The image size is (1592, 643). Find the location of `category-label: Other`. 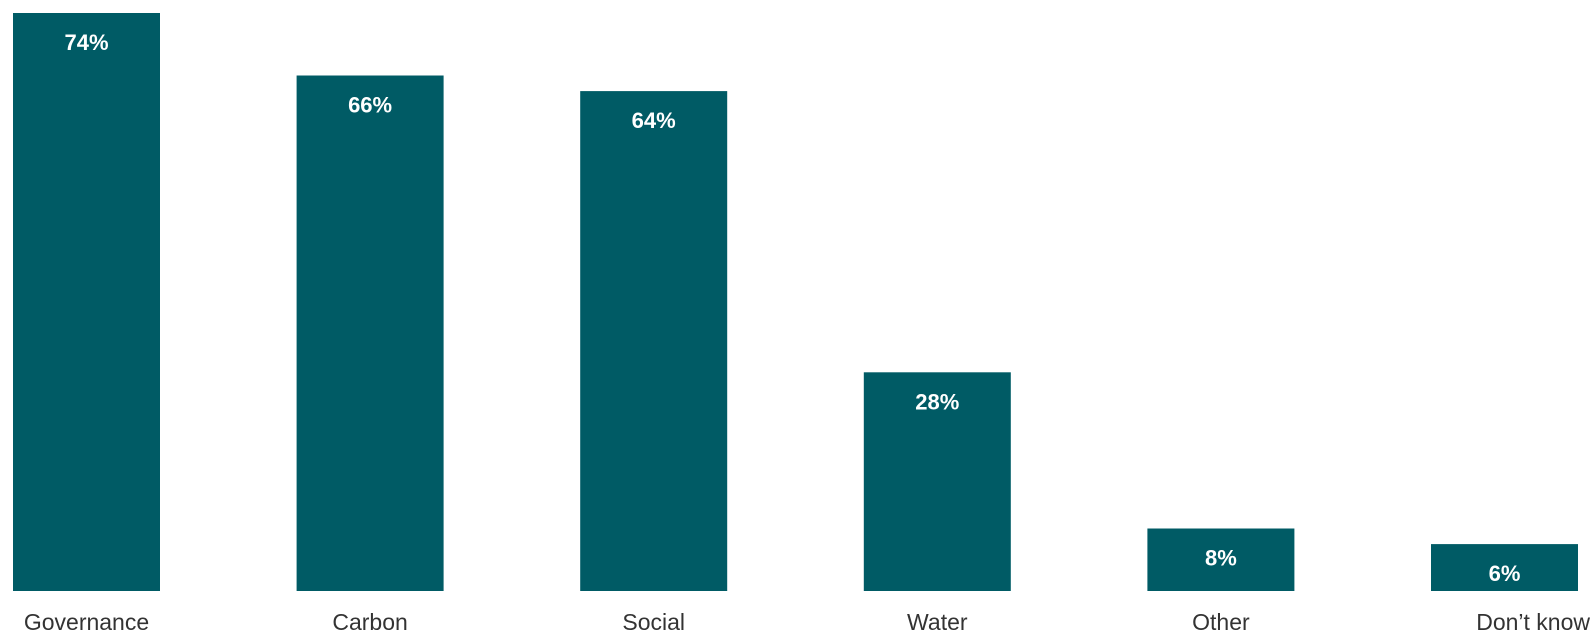

category-label: Other is located at coordinates (1221, 622).